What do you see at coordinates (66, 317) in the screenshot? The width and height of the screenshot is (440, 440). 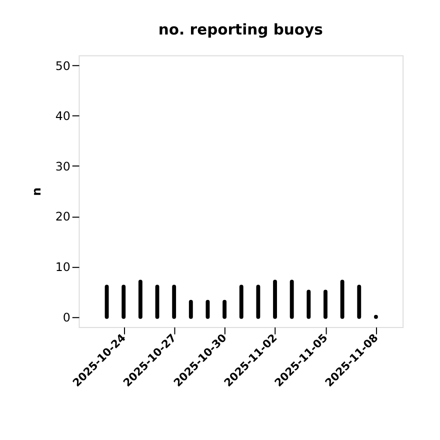 I see `y-tick-label: 0` at bounding box center [66, 317].